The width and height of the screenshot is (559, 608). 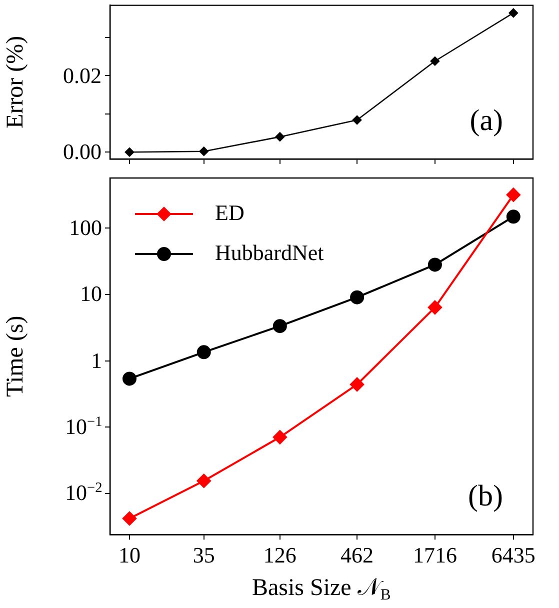 What do you see at coordinates (96, 360) in the screenshot?
I see `y-tick-label: 1` at bounding box center [96, 360].